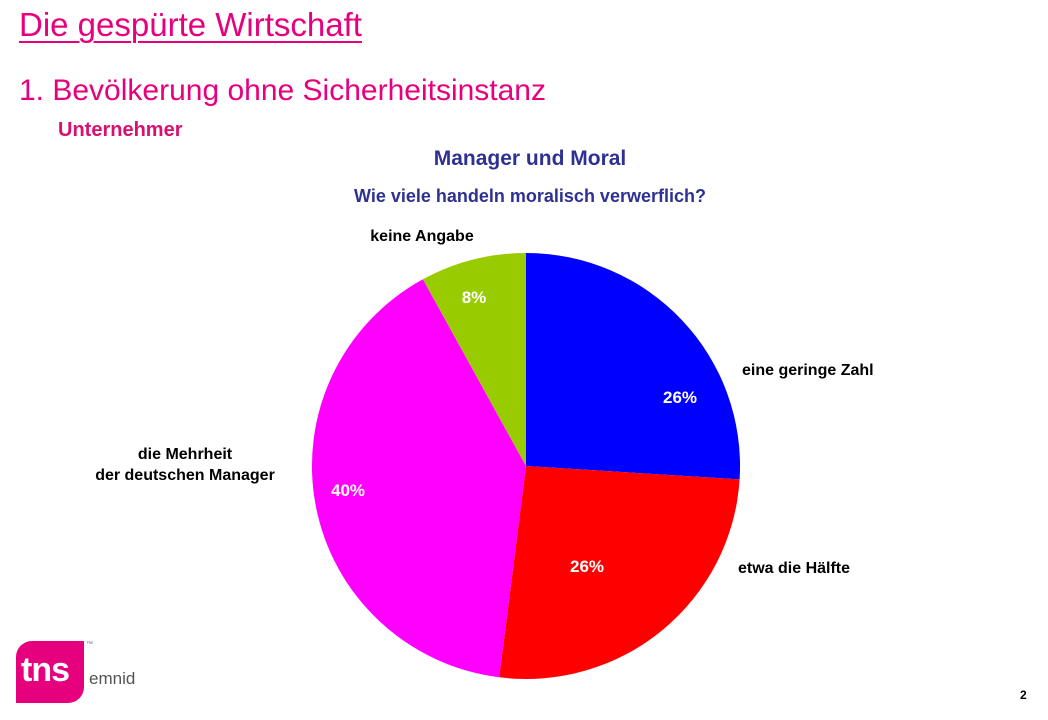  What do you see at coordinates (530, 158) in the screenshot?
I see `chart-title: Manager und Moral` at bounding box center [530, 158].